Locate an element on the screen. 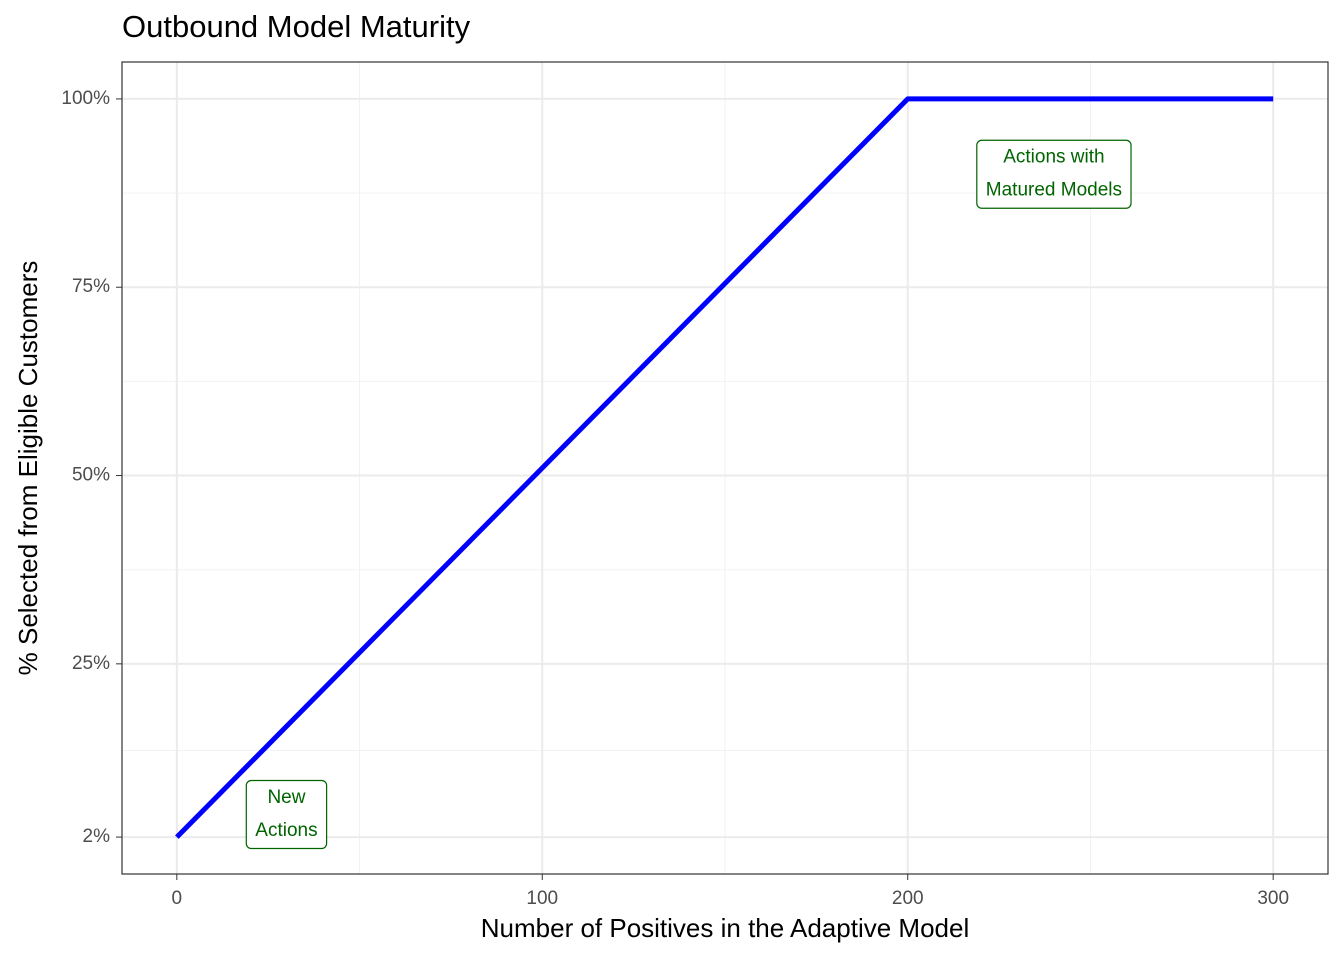 The width and height of the screenshot is (1344, 960). x-tick-label: 300 is located at coordinates (1273, 898).